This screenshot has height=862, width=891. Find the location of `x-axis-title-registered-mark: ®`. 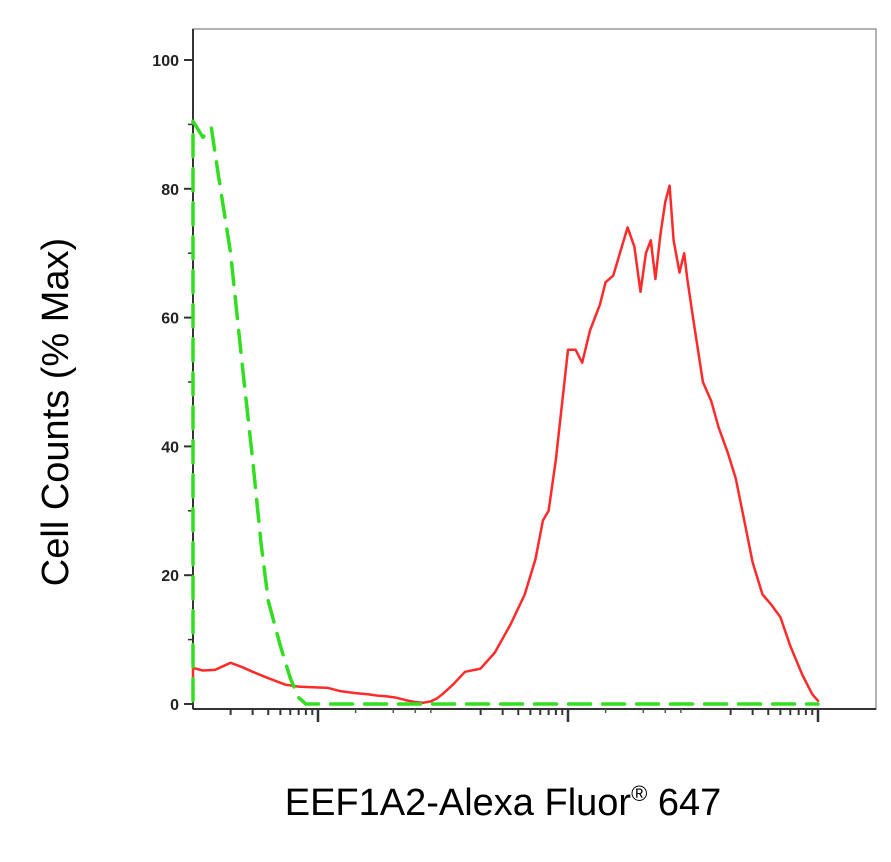

x-axis-title-registered-mark: ® is located at coordinates (639, 793).